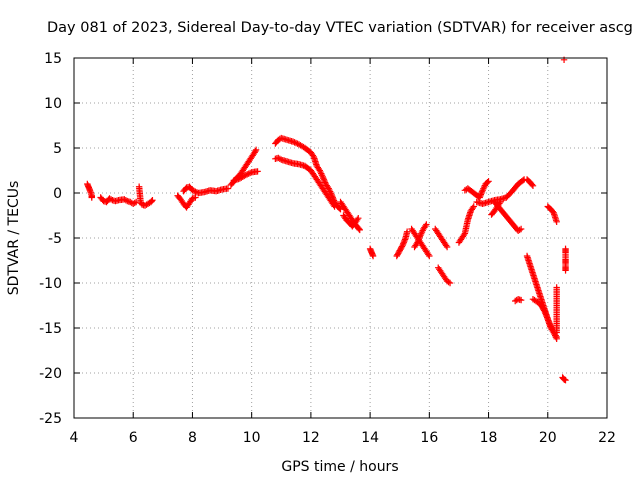  I want to click on y-tick-label: -5, so click(55, 239).